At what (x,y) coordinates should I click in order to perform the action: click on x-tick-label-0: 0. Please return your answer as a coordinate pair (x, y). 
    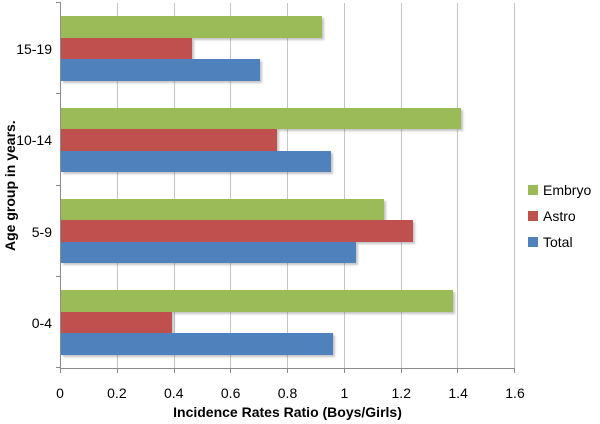
    Looking at the image, I should click on (60, 393).